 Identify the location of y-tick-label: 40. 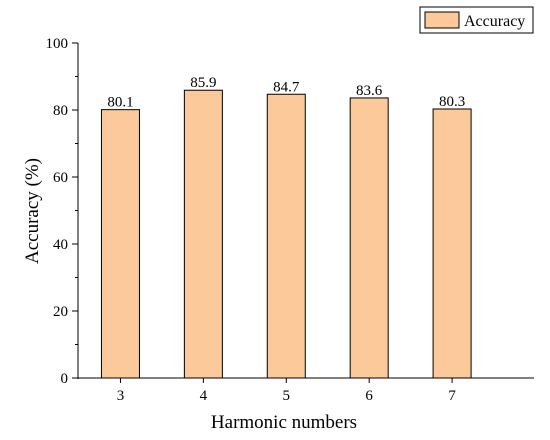
(60, 245).